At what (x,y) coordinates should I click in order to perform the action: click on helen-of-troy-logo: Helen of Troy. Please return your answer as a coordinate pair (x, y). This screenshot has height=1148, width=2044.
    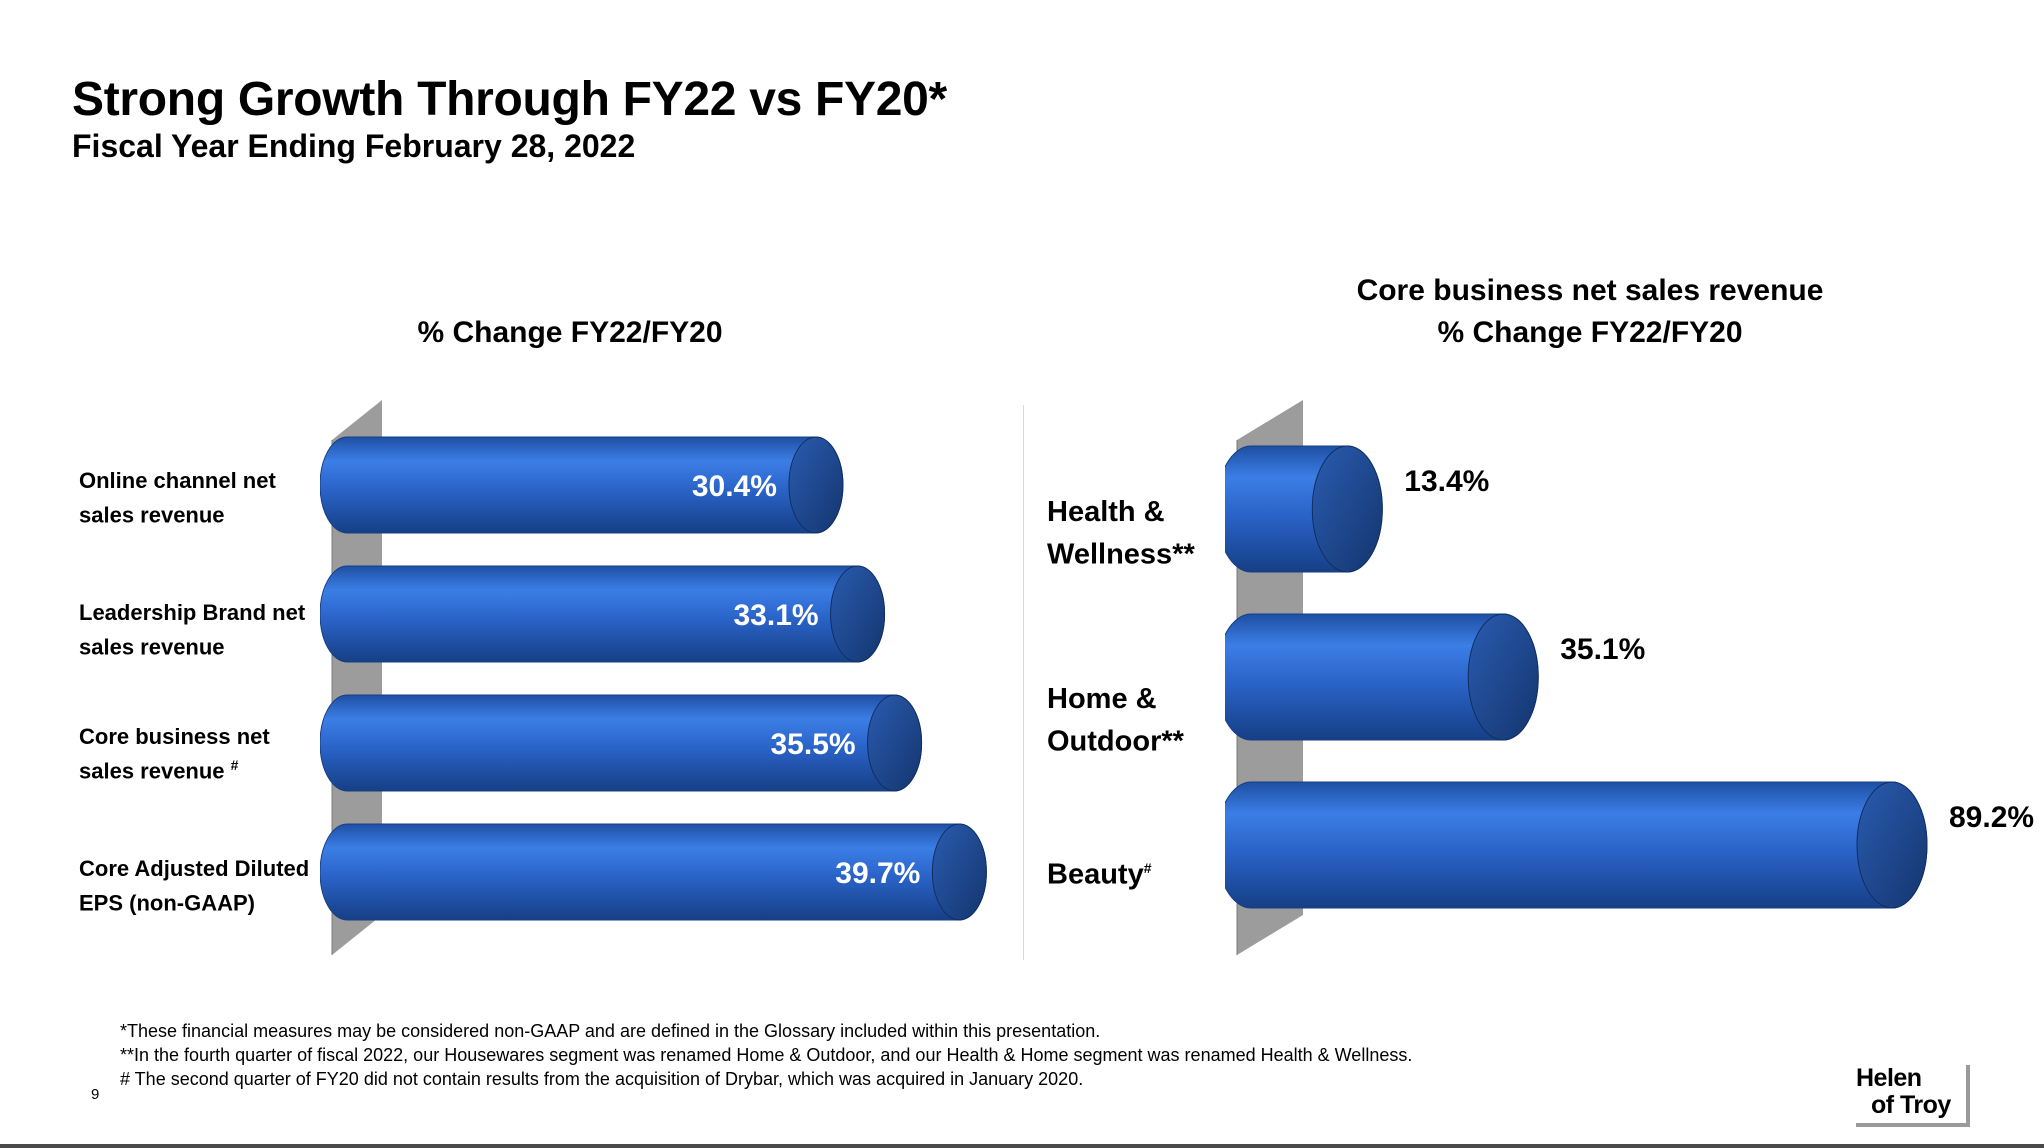
    Looking at the image, I should click on (1913, 1096).